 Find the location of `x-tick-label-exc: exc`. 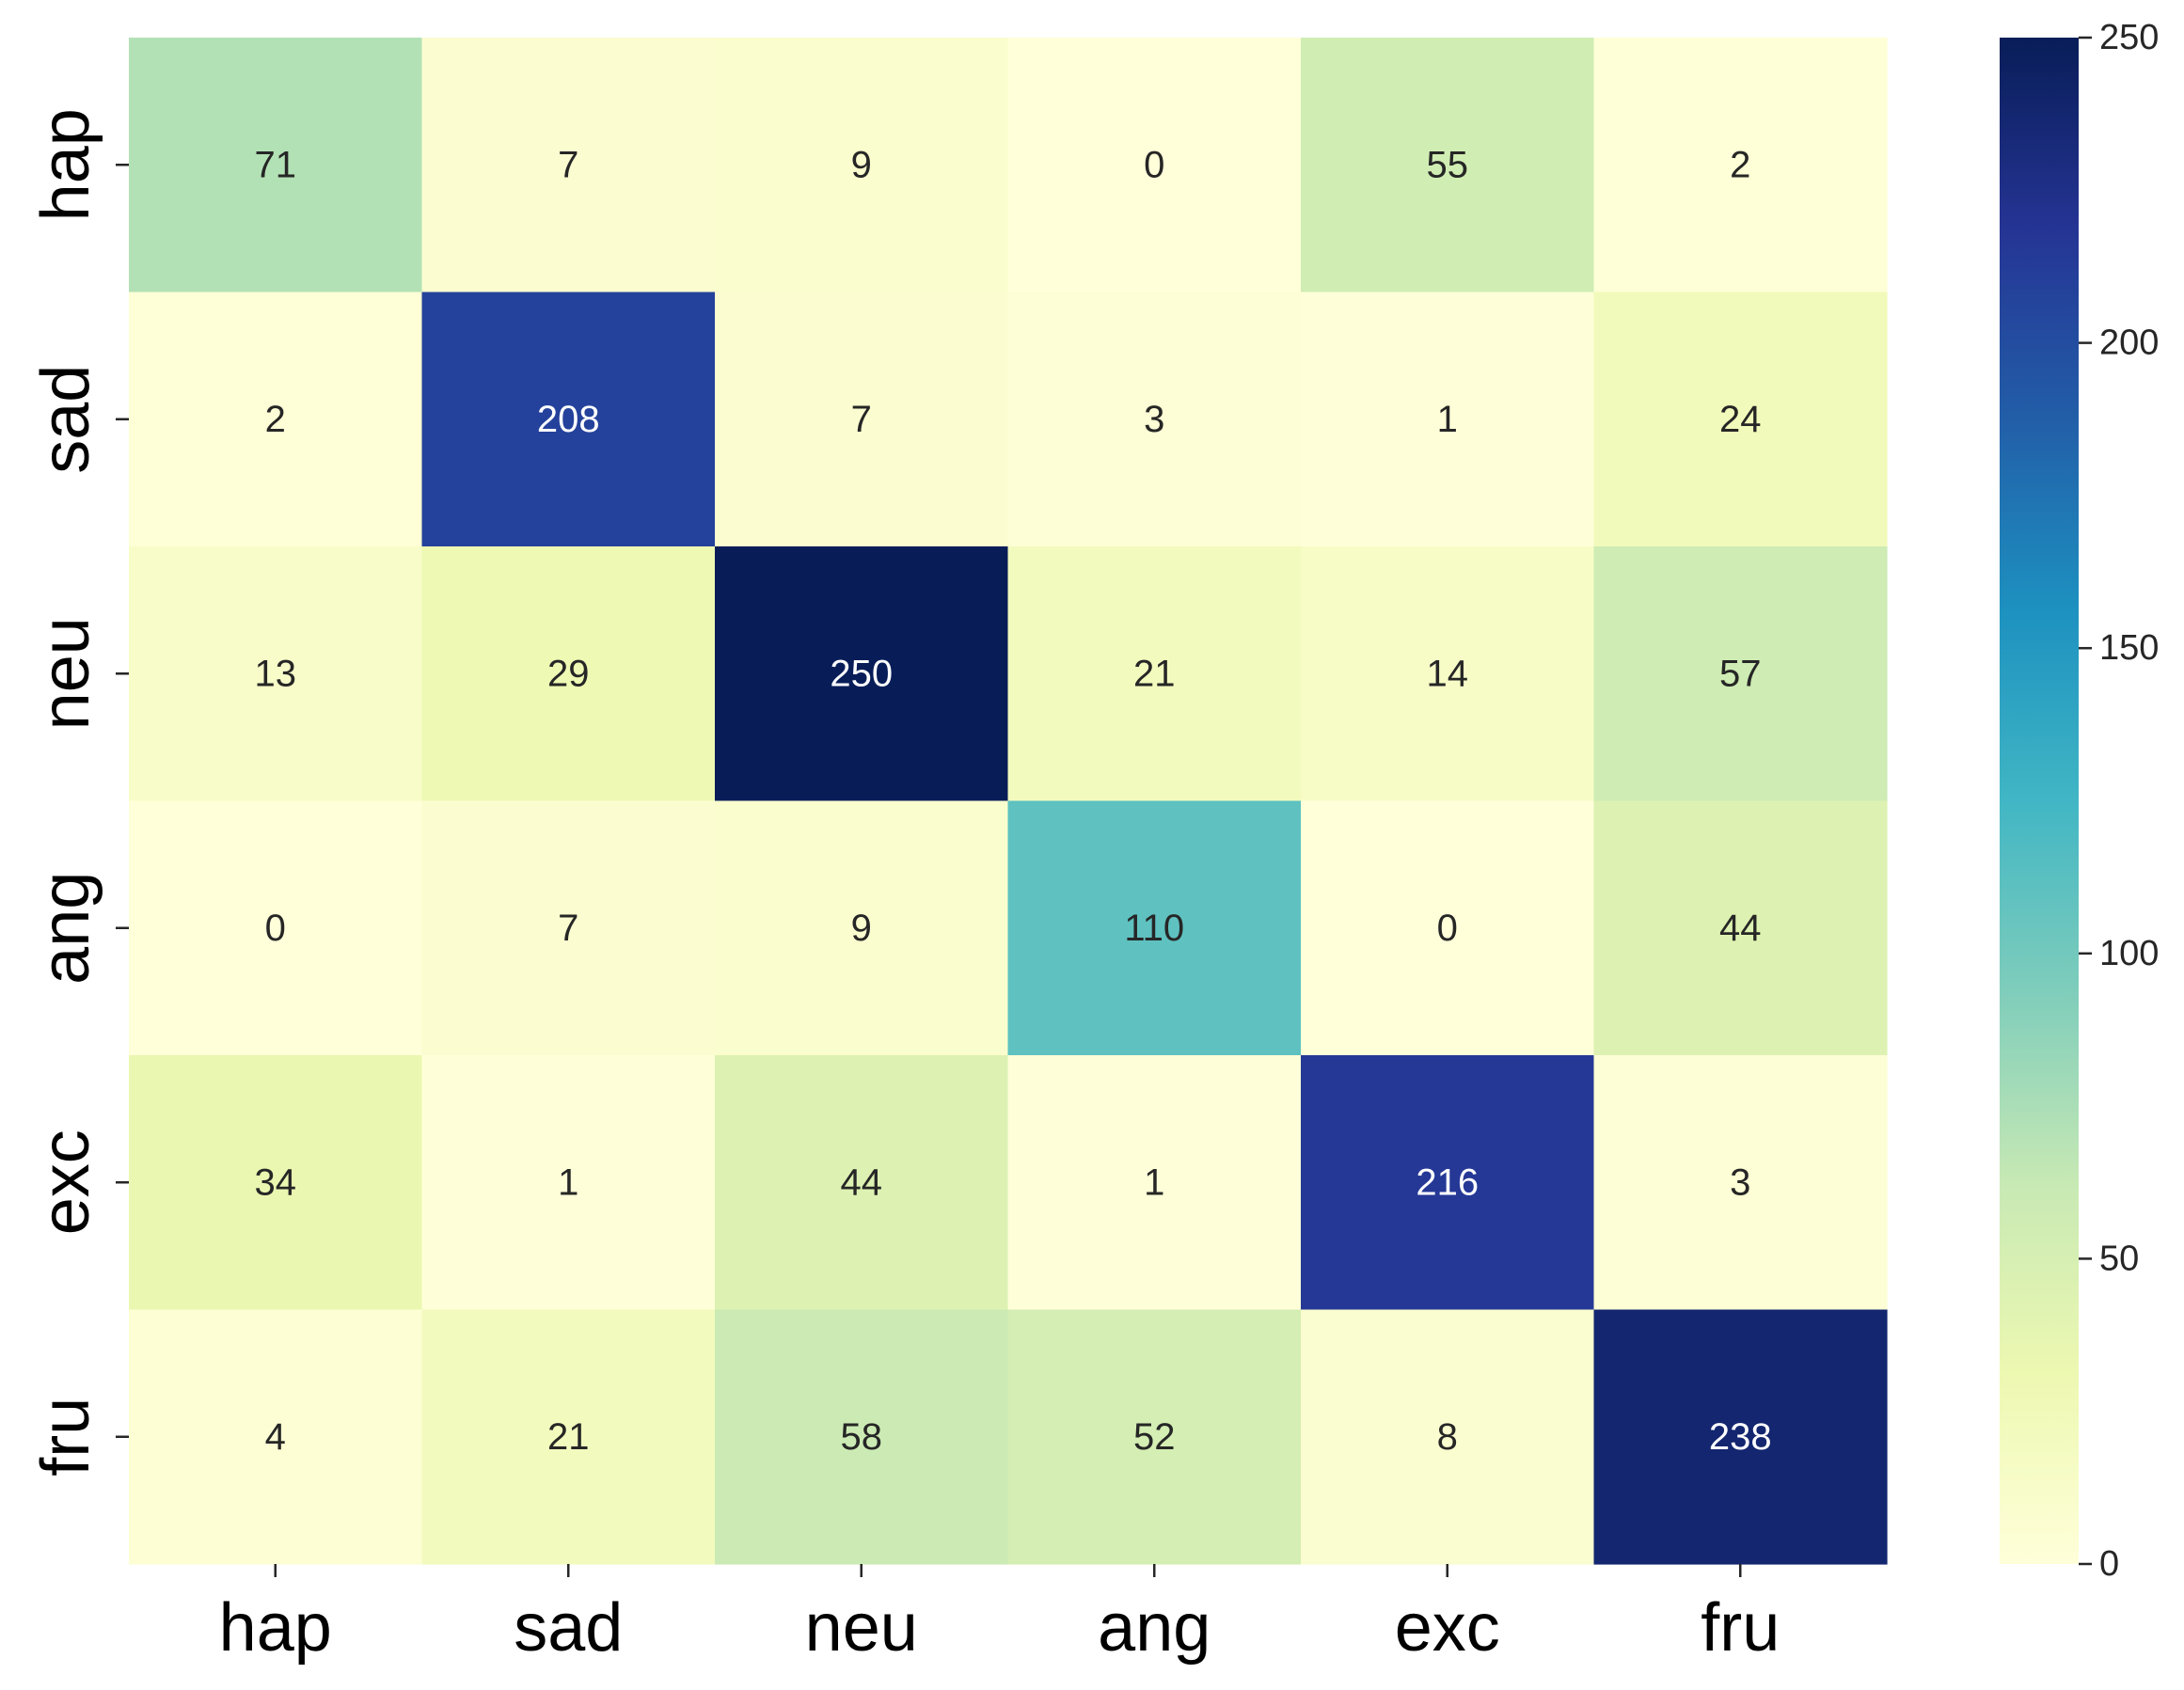

x-tick-label-exc: exc is located at coordinates (1447, 1628).